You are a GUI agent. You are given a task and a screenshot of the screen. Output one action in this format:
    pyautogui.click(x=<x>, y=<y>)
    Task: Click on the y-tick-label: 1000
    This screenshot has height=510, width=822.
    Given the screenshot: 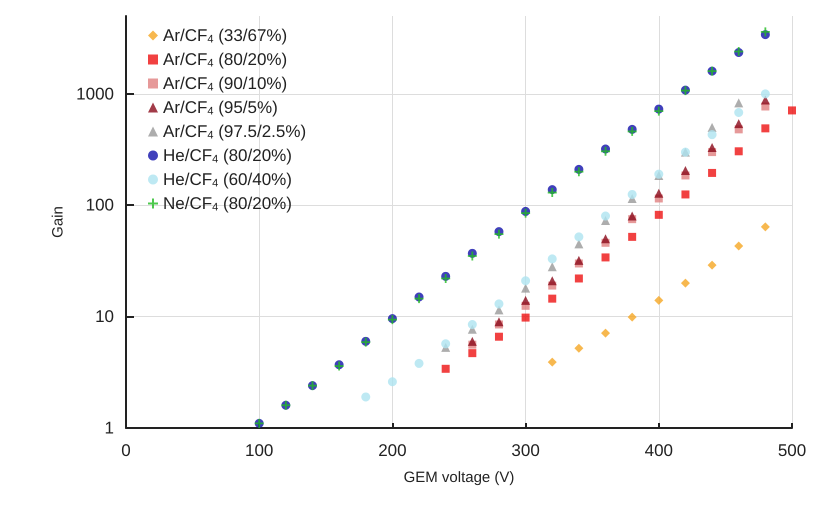 What is the action you would take?
    pyautogui.click(x=95, y=94)
    